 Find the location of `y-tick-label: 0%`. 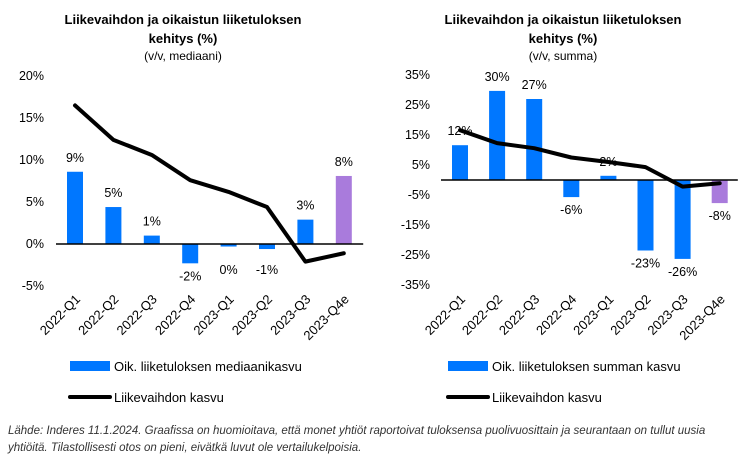

y-tick-label: 0% is located at coordinates (35, 244).